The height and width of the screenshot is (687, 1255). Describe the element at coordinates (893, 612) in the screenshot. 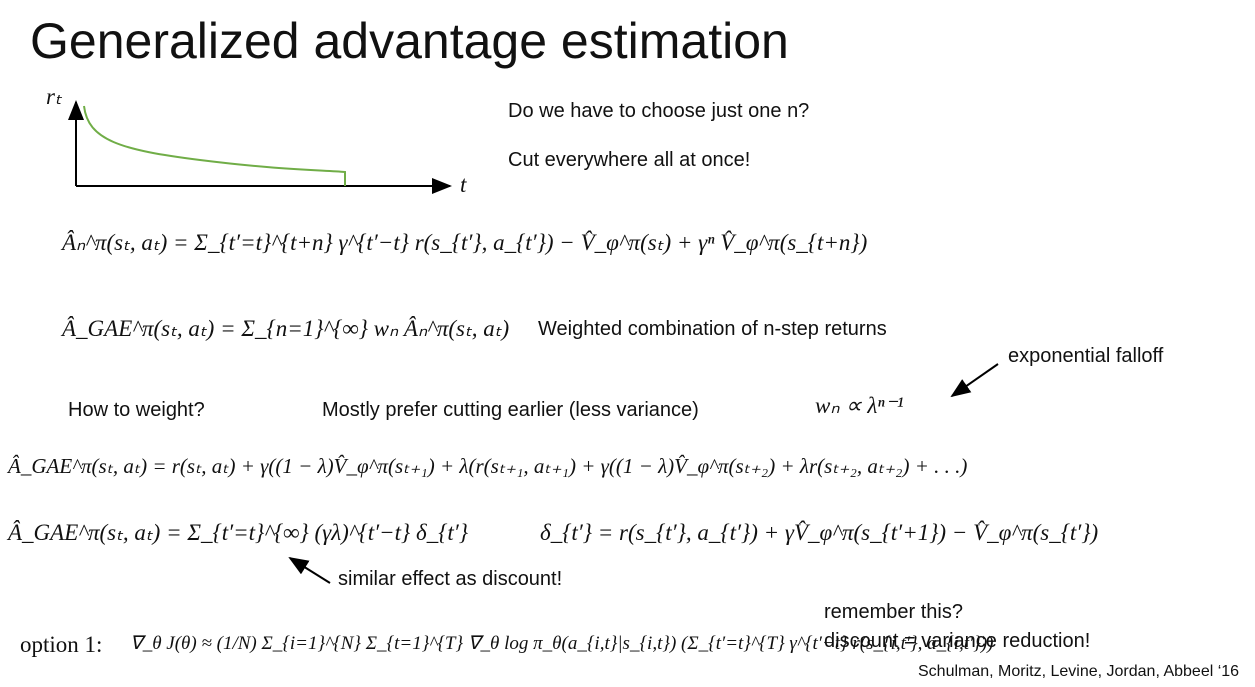

I see `label: remember this?` at that location.